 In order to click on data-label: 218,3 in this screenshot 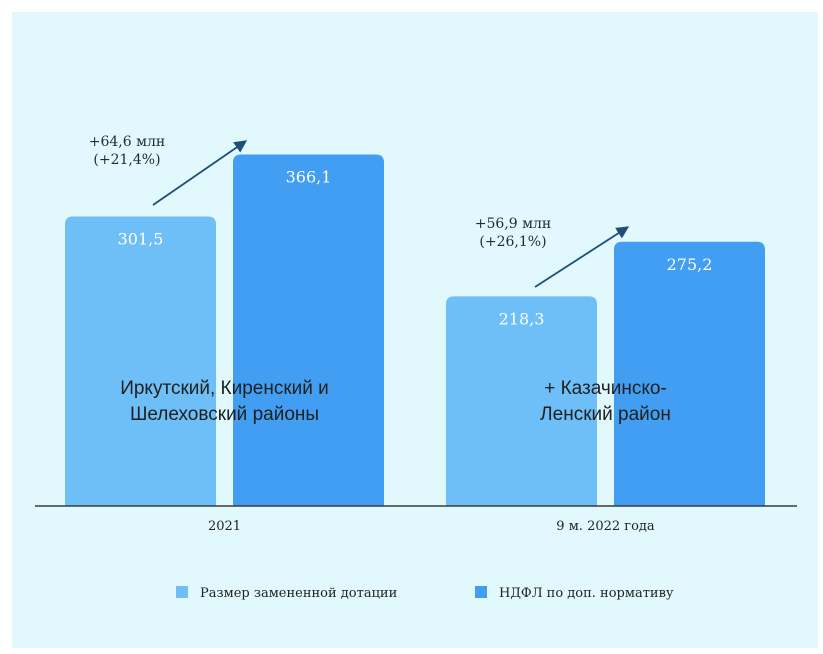, I will do `click(522, 318)`.